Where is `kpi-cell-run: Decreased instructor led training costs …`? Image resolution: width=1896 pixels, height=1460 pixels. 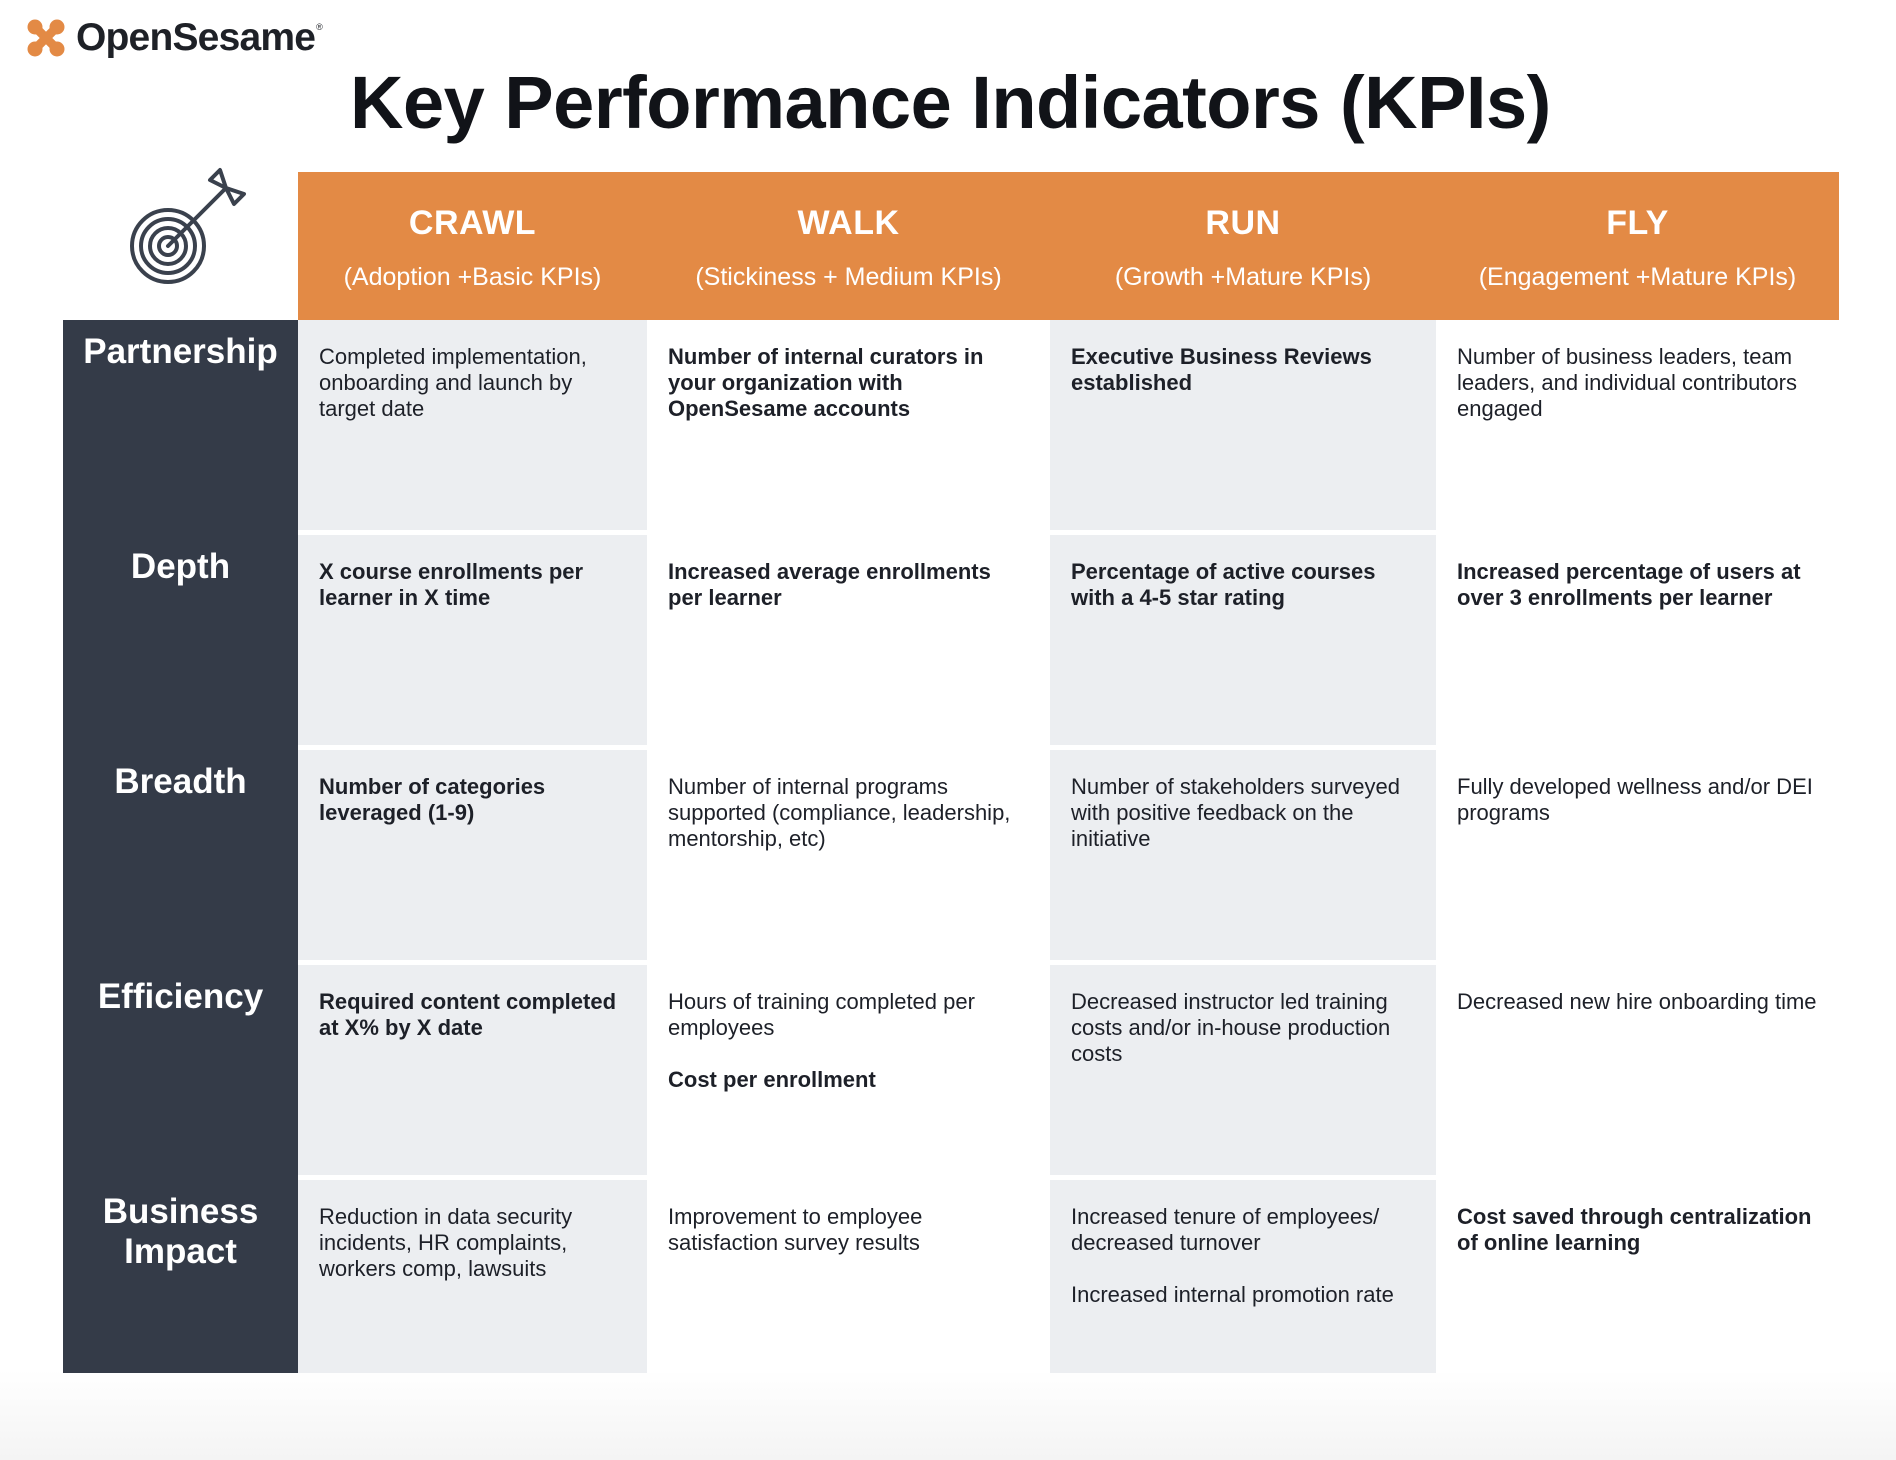
kpi-cell-run: Decreased instructor led training costs … is located at coordinates (1243, 1072).